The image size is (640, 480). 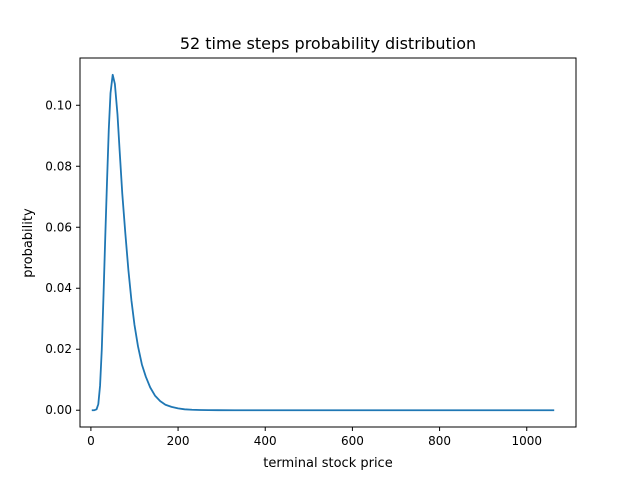 What do you see at coordinates (178, 441) in the screenshot?
I see `x-tick-label: 200` at bounding box center [178, 441].